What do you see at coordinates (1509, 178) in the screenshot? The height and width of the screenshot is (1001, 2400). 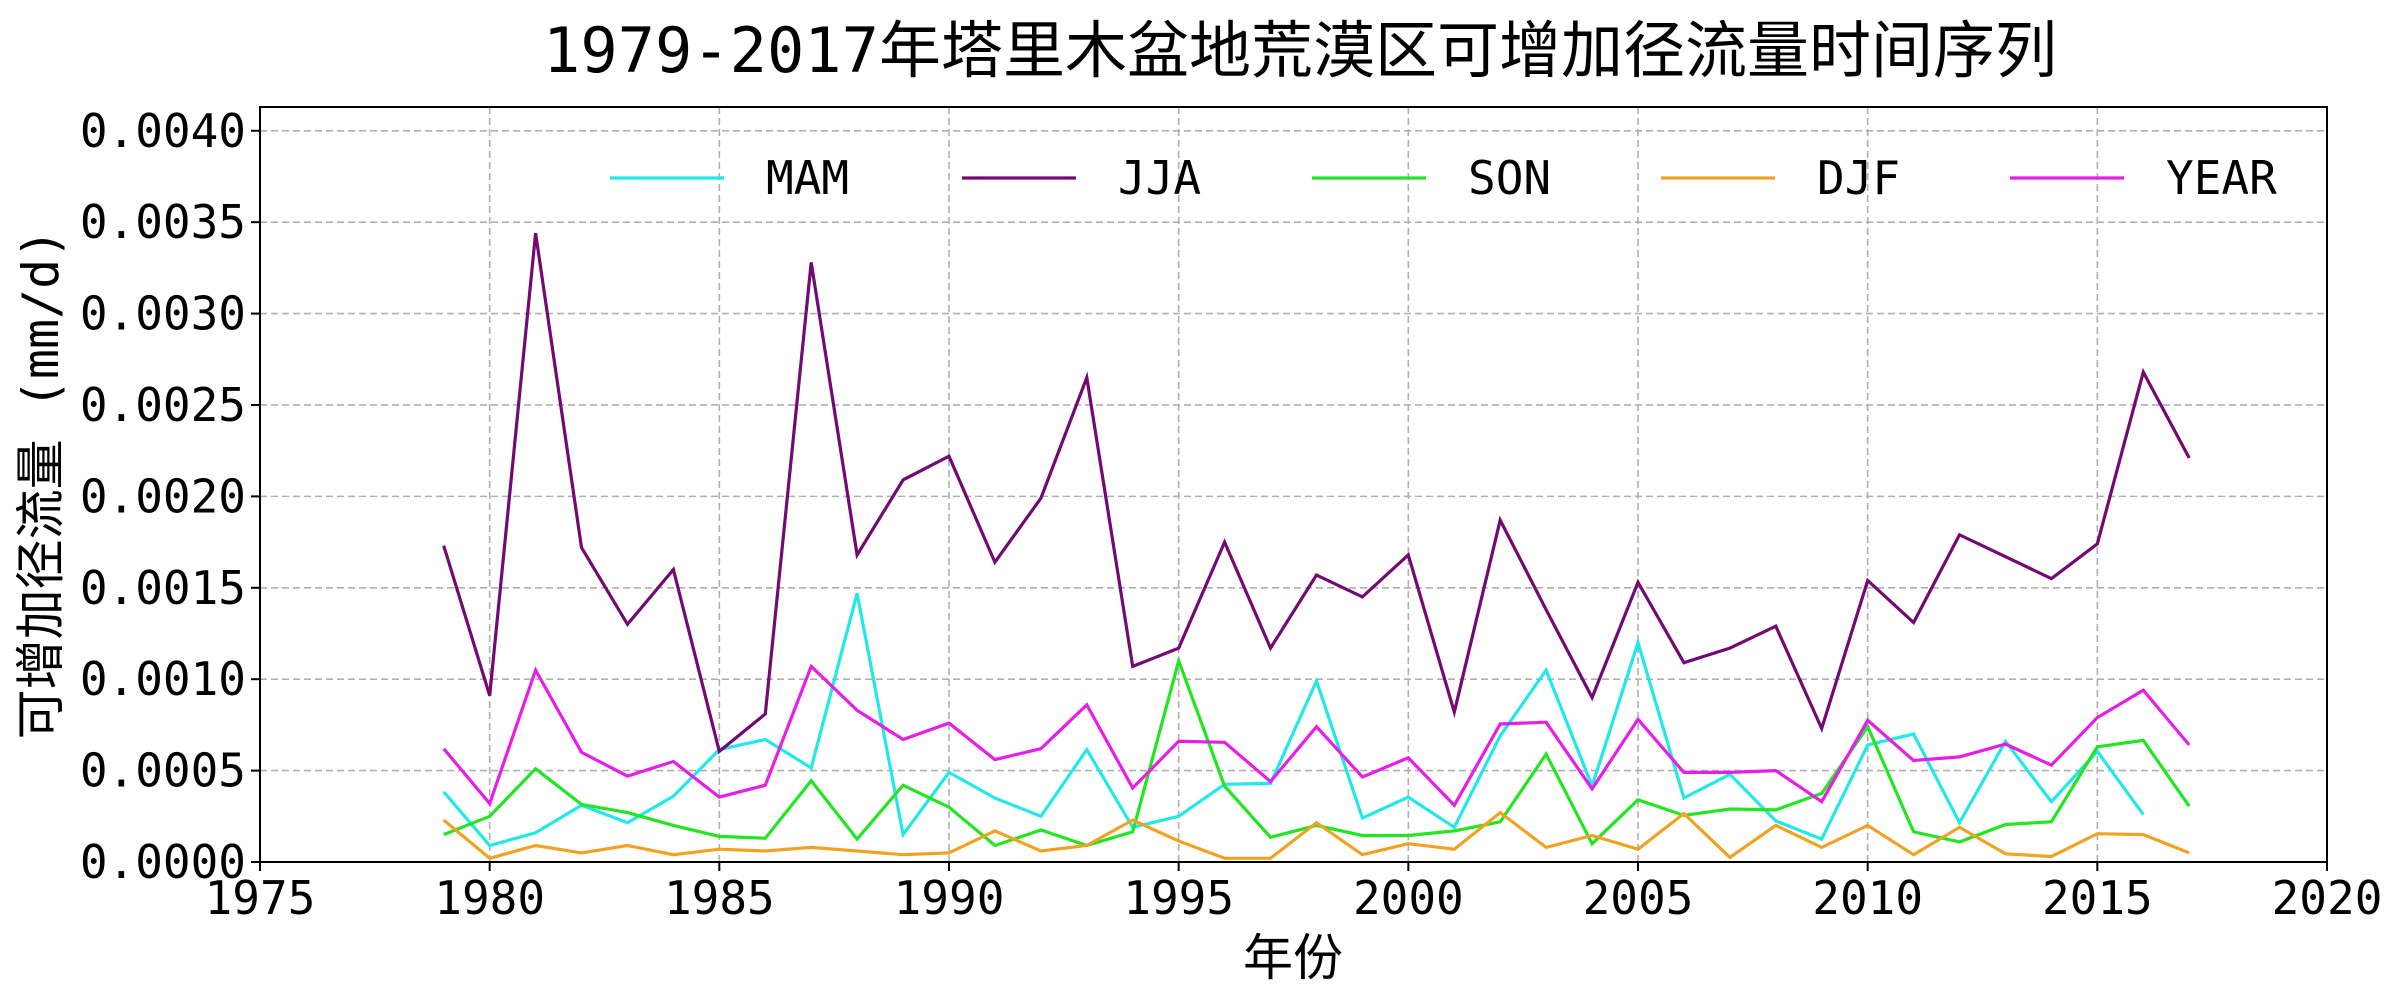 I see `legend-label: SON` at bounding box center [1509, 178].